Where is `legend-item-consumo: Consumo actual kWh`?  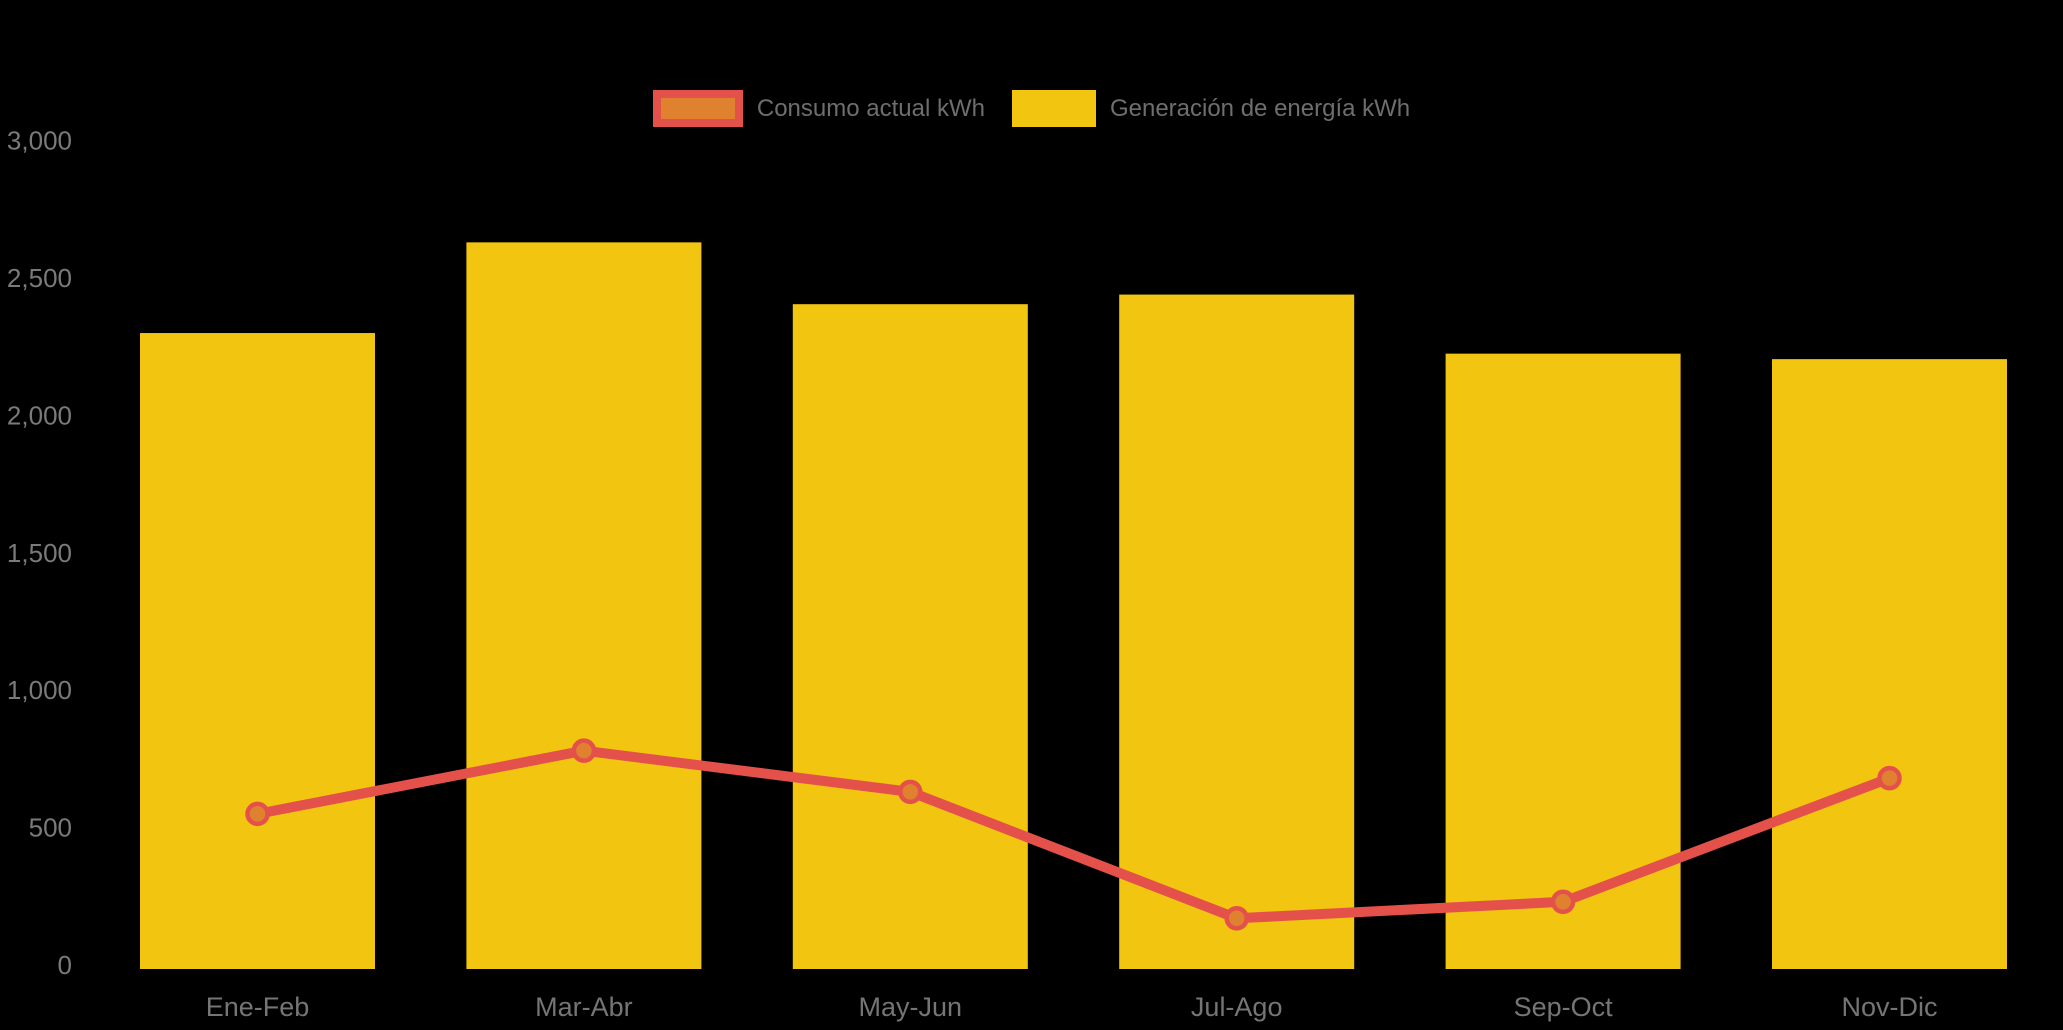 legend-item-consumo: Consumo actual kWh is located at coordinates (818, 108).